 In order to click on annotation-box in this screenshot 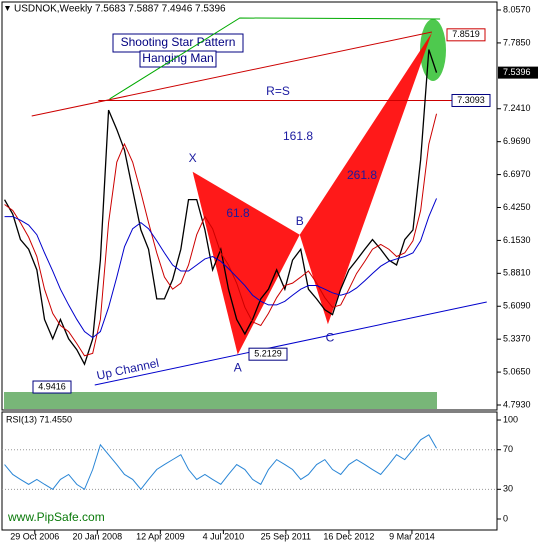, I will do `click(178, 59)`.